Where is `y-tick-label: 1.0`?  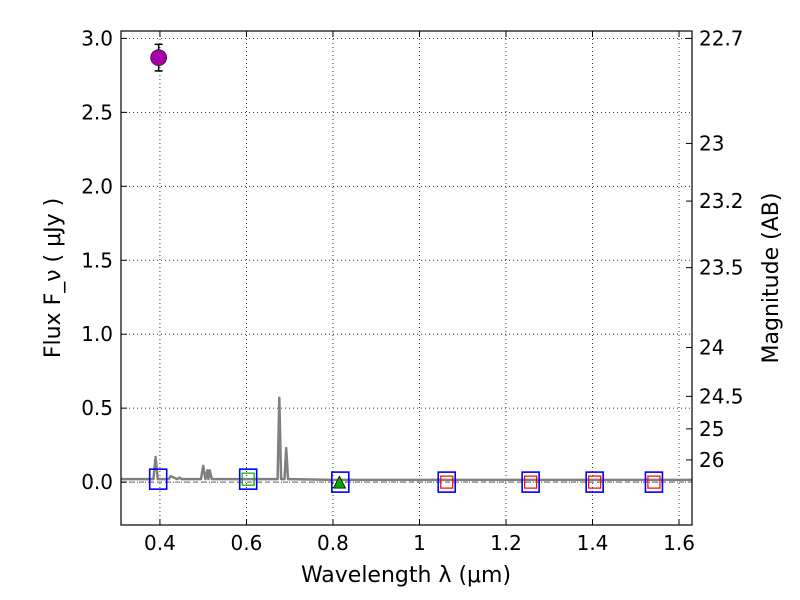
y-tick-label: 1.0 is located at coordinates (97, 334).